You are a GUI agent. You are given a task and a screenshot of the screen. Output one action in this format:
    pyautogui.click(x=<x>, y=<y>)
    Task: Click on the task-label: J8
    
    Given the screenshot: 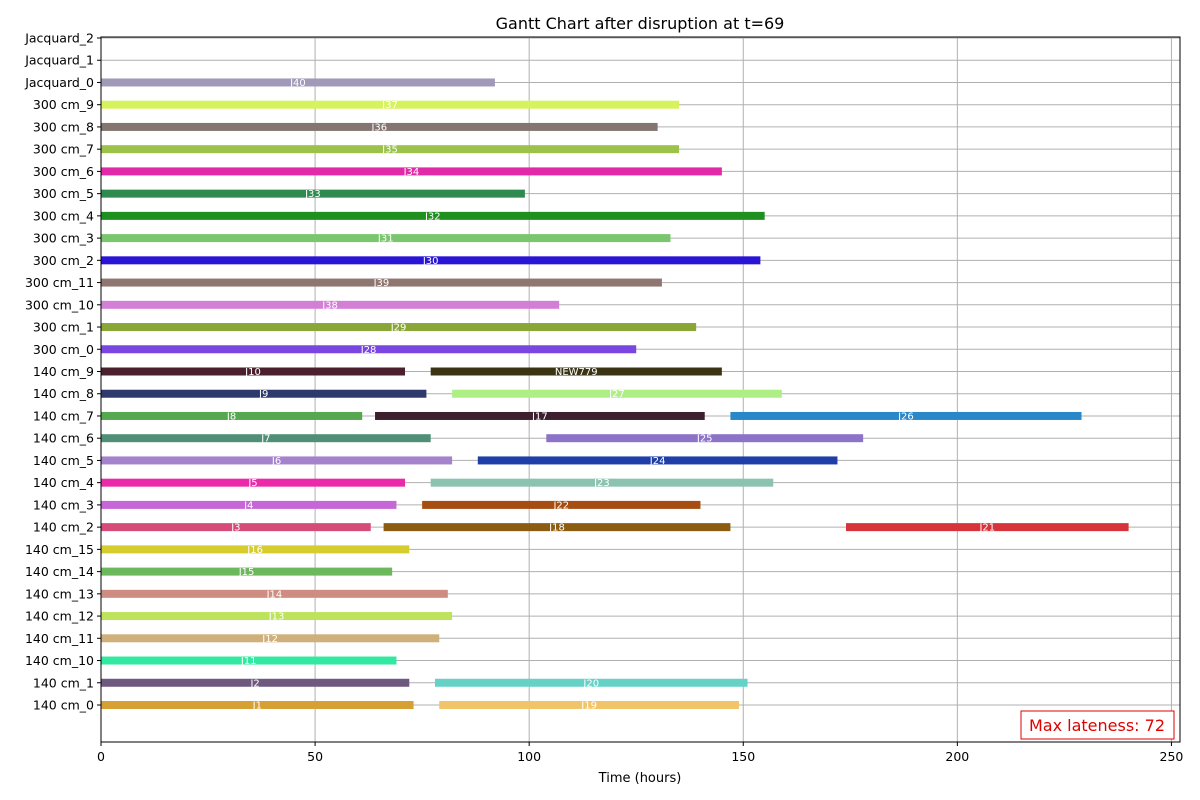 What is the action you would take?
    pyautogui.click(x=231, y=416)
    